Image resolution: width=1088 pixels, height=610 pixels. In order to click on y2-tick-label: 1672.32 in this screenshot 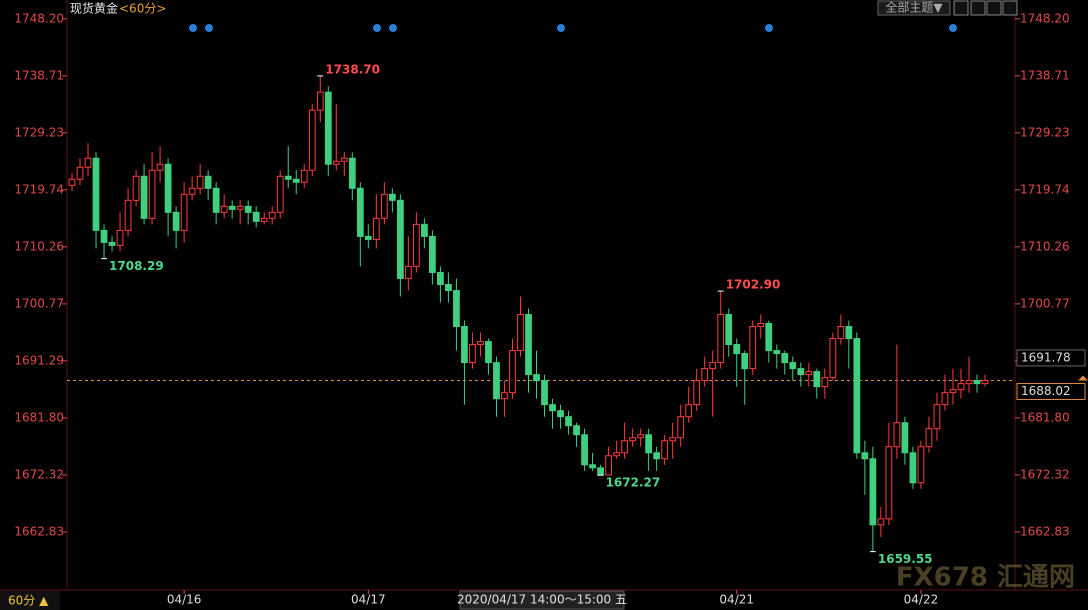, I will do `click(1045, 474)`.